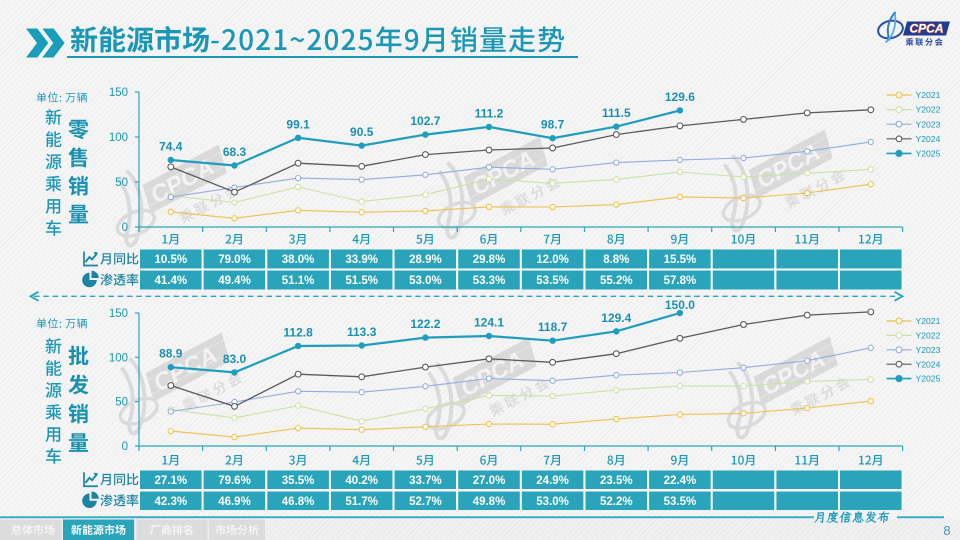  I want to click on svg-text: 49.4%, so click(234, 281).